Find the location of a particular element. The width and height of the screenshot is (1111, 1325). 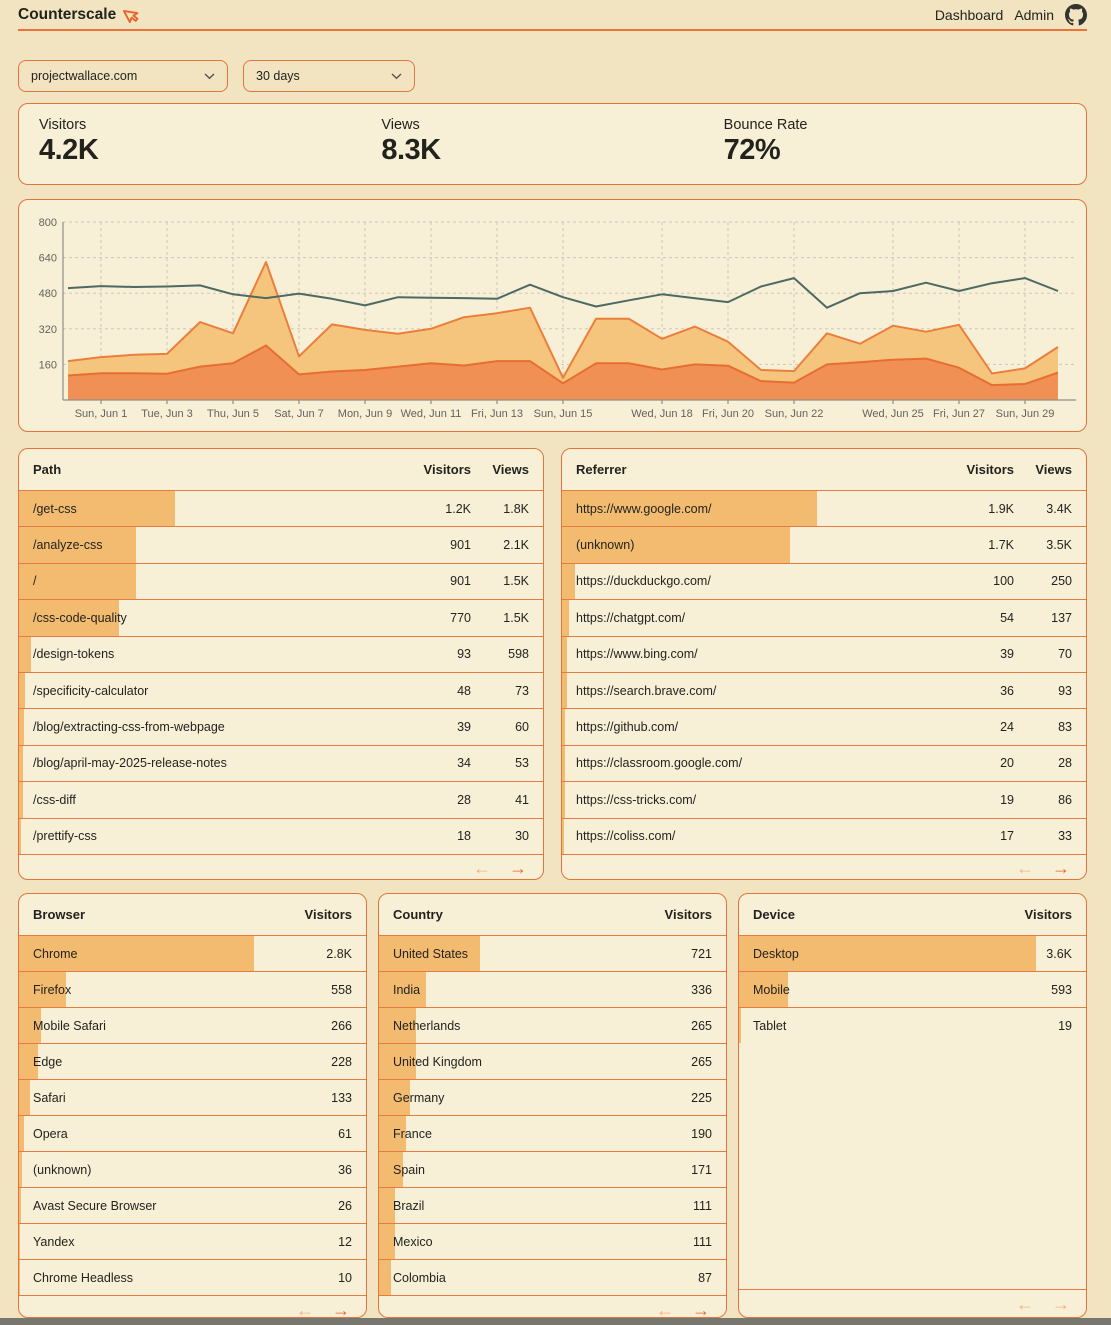

row-value: 19 is located at coordinates (1065, 1025).